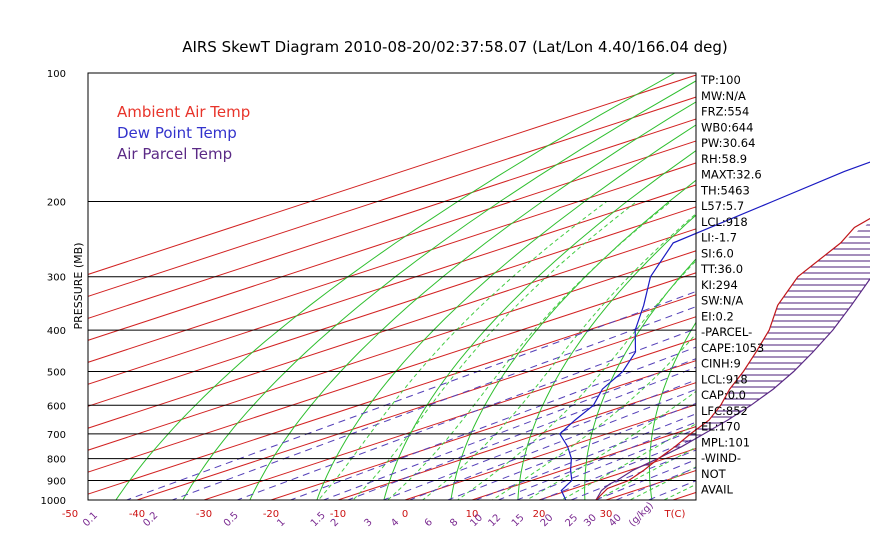 Image resolution: width=870 pixels, height=560 pixels. What do you see at coordinates (405, 514) in the screenshot?
I see `bottom-temp-tick-label: 0` at bounding box center [405, 514].